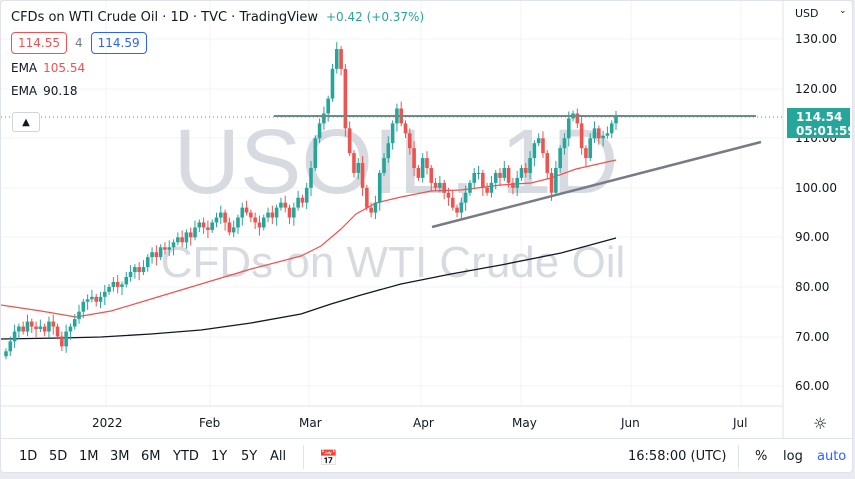 The width and height of the screenshot is (855, 479). What do you see at coordinates (28, 456) in the screenshot?
I see `timeframe-1d: 1D` at bounding box center [28, 456].